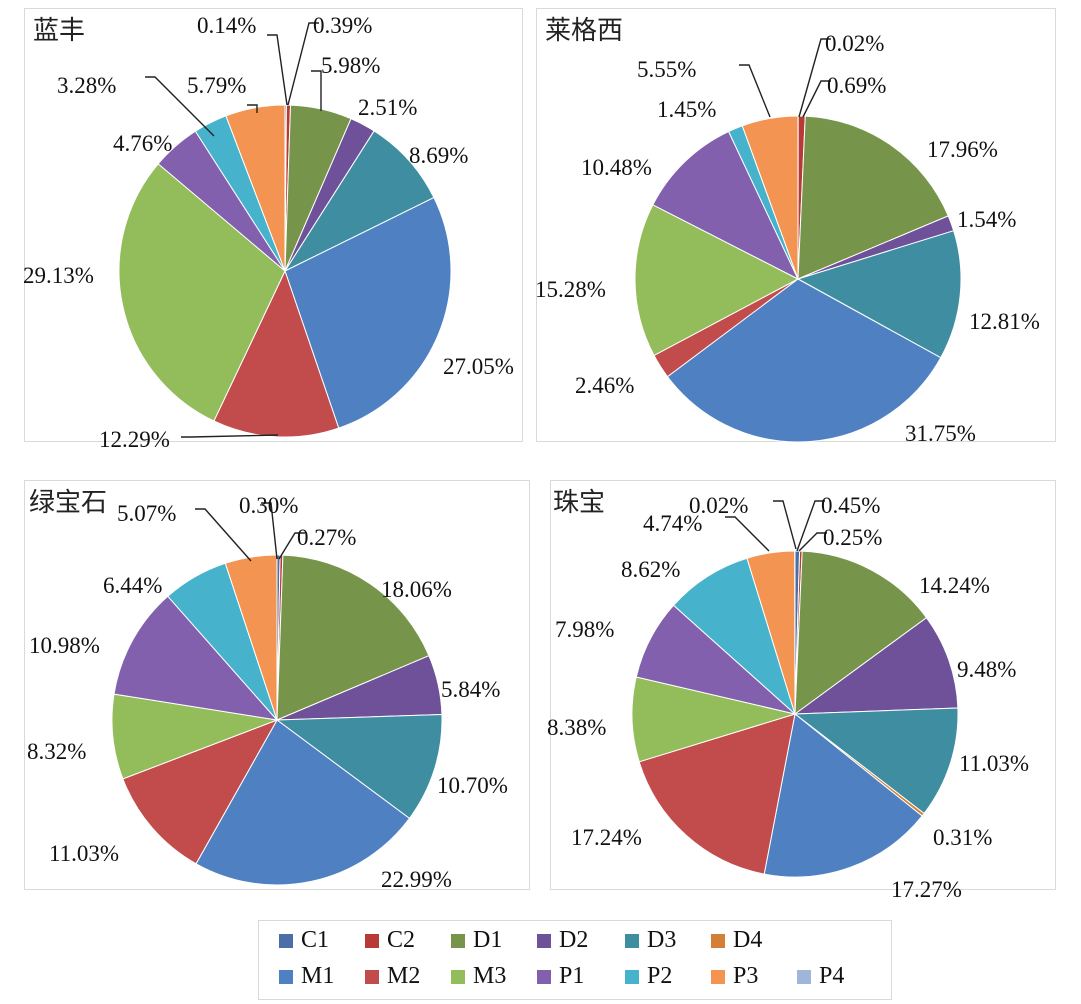  I want to click on pie-slice-p2, so click(734, 636).